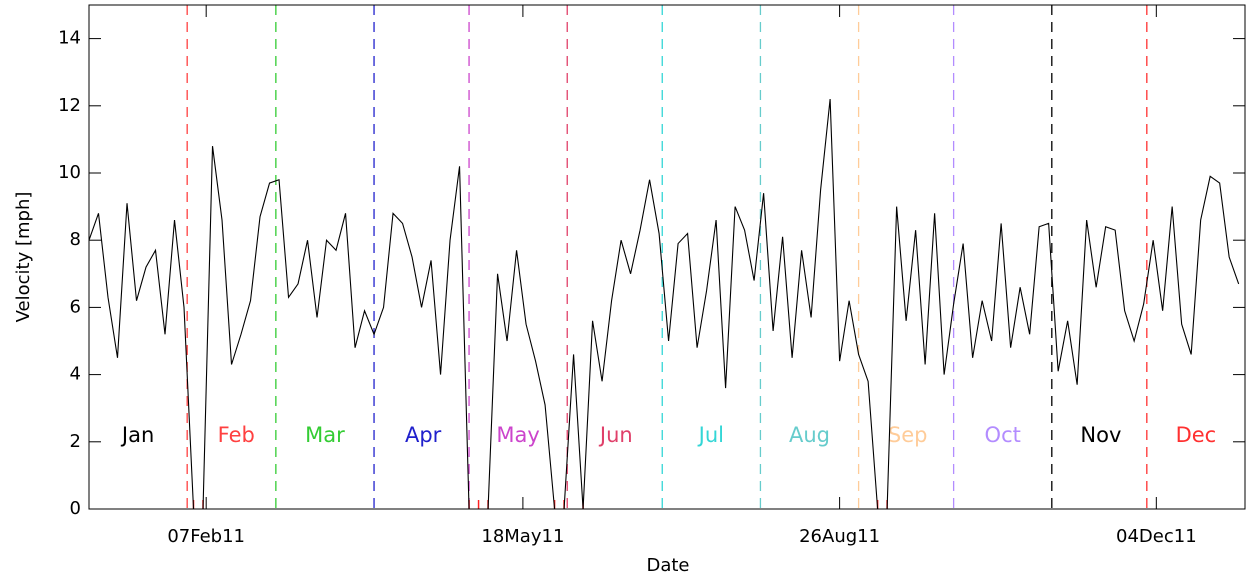 Image resolution: width=1253 pixels, height=583 pixels. What do you see at coordinates (75, 374) in the screenshot?
I see `y-tick-label: 4` at bounding box center [75, 374].